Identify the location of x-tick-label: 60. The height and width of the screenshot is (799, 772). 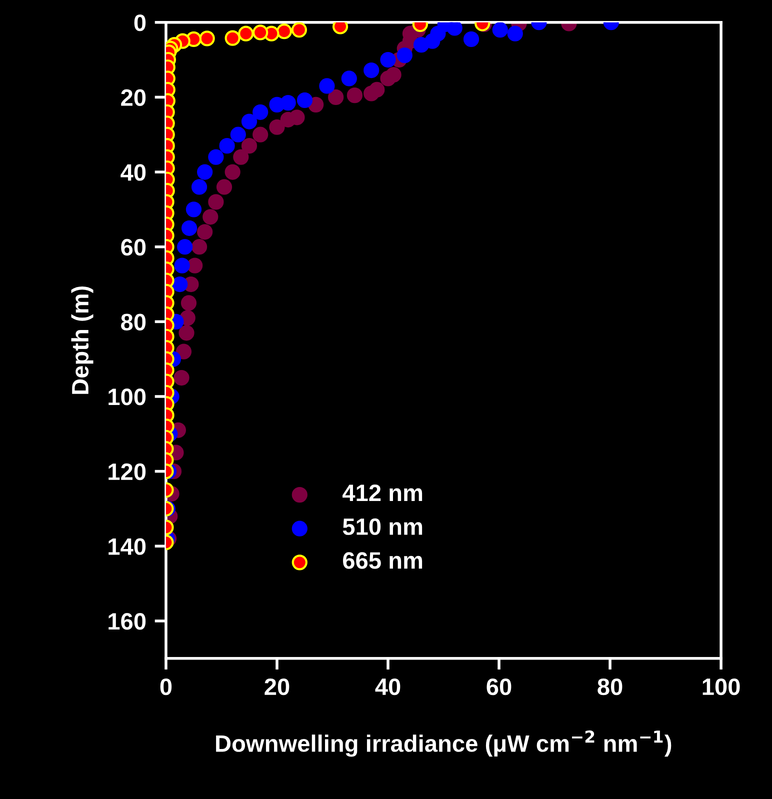
(499, 687).